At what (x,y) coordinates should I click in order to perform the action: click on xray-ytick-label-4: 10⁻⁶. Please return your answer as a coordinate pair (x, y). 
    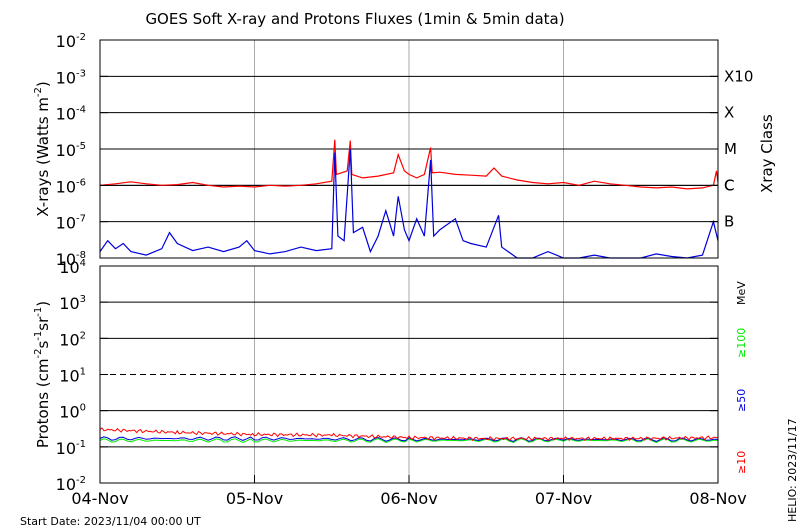
    Looking at the image, I should click on (71, 186).